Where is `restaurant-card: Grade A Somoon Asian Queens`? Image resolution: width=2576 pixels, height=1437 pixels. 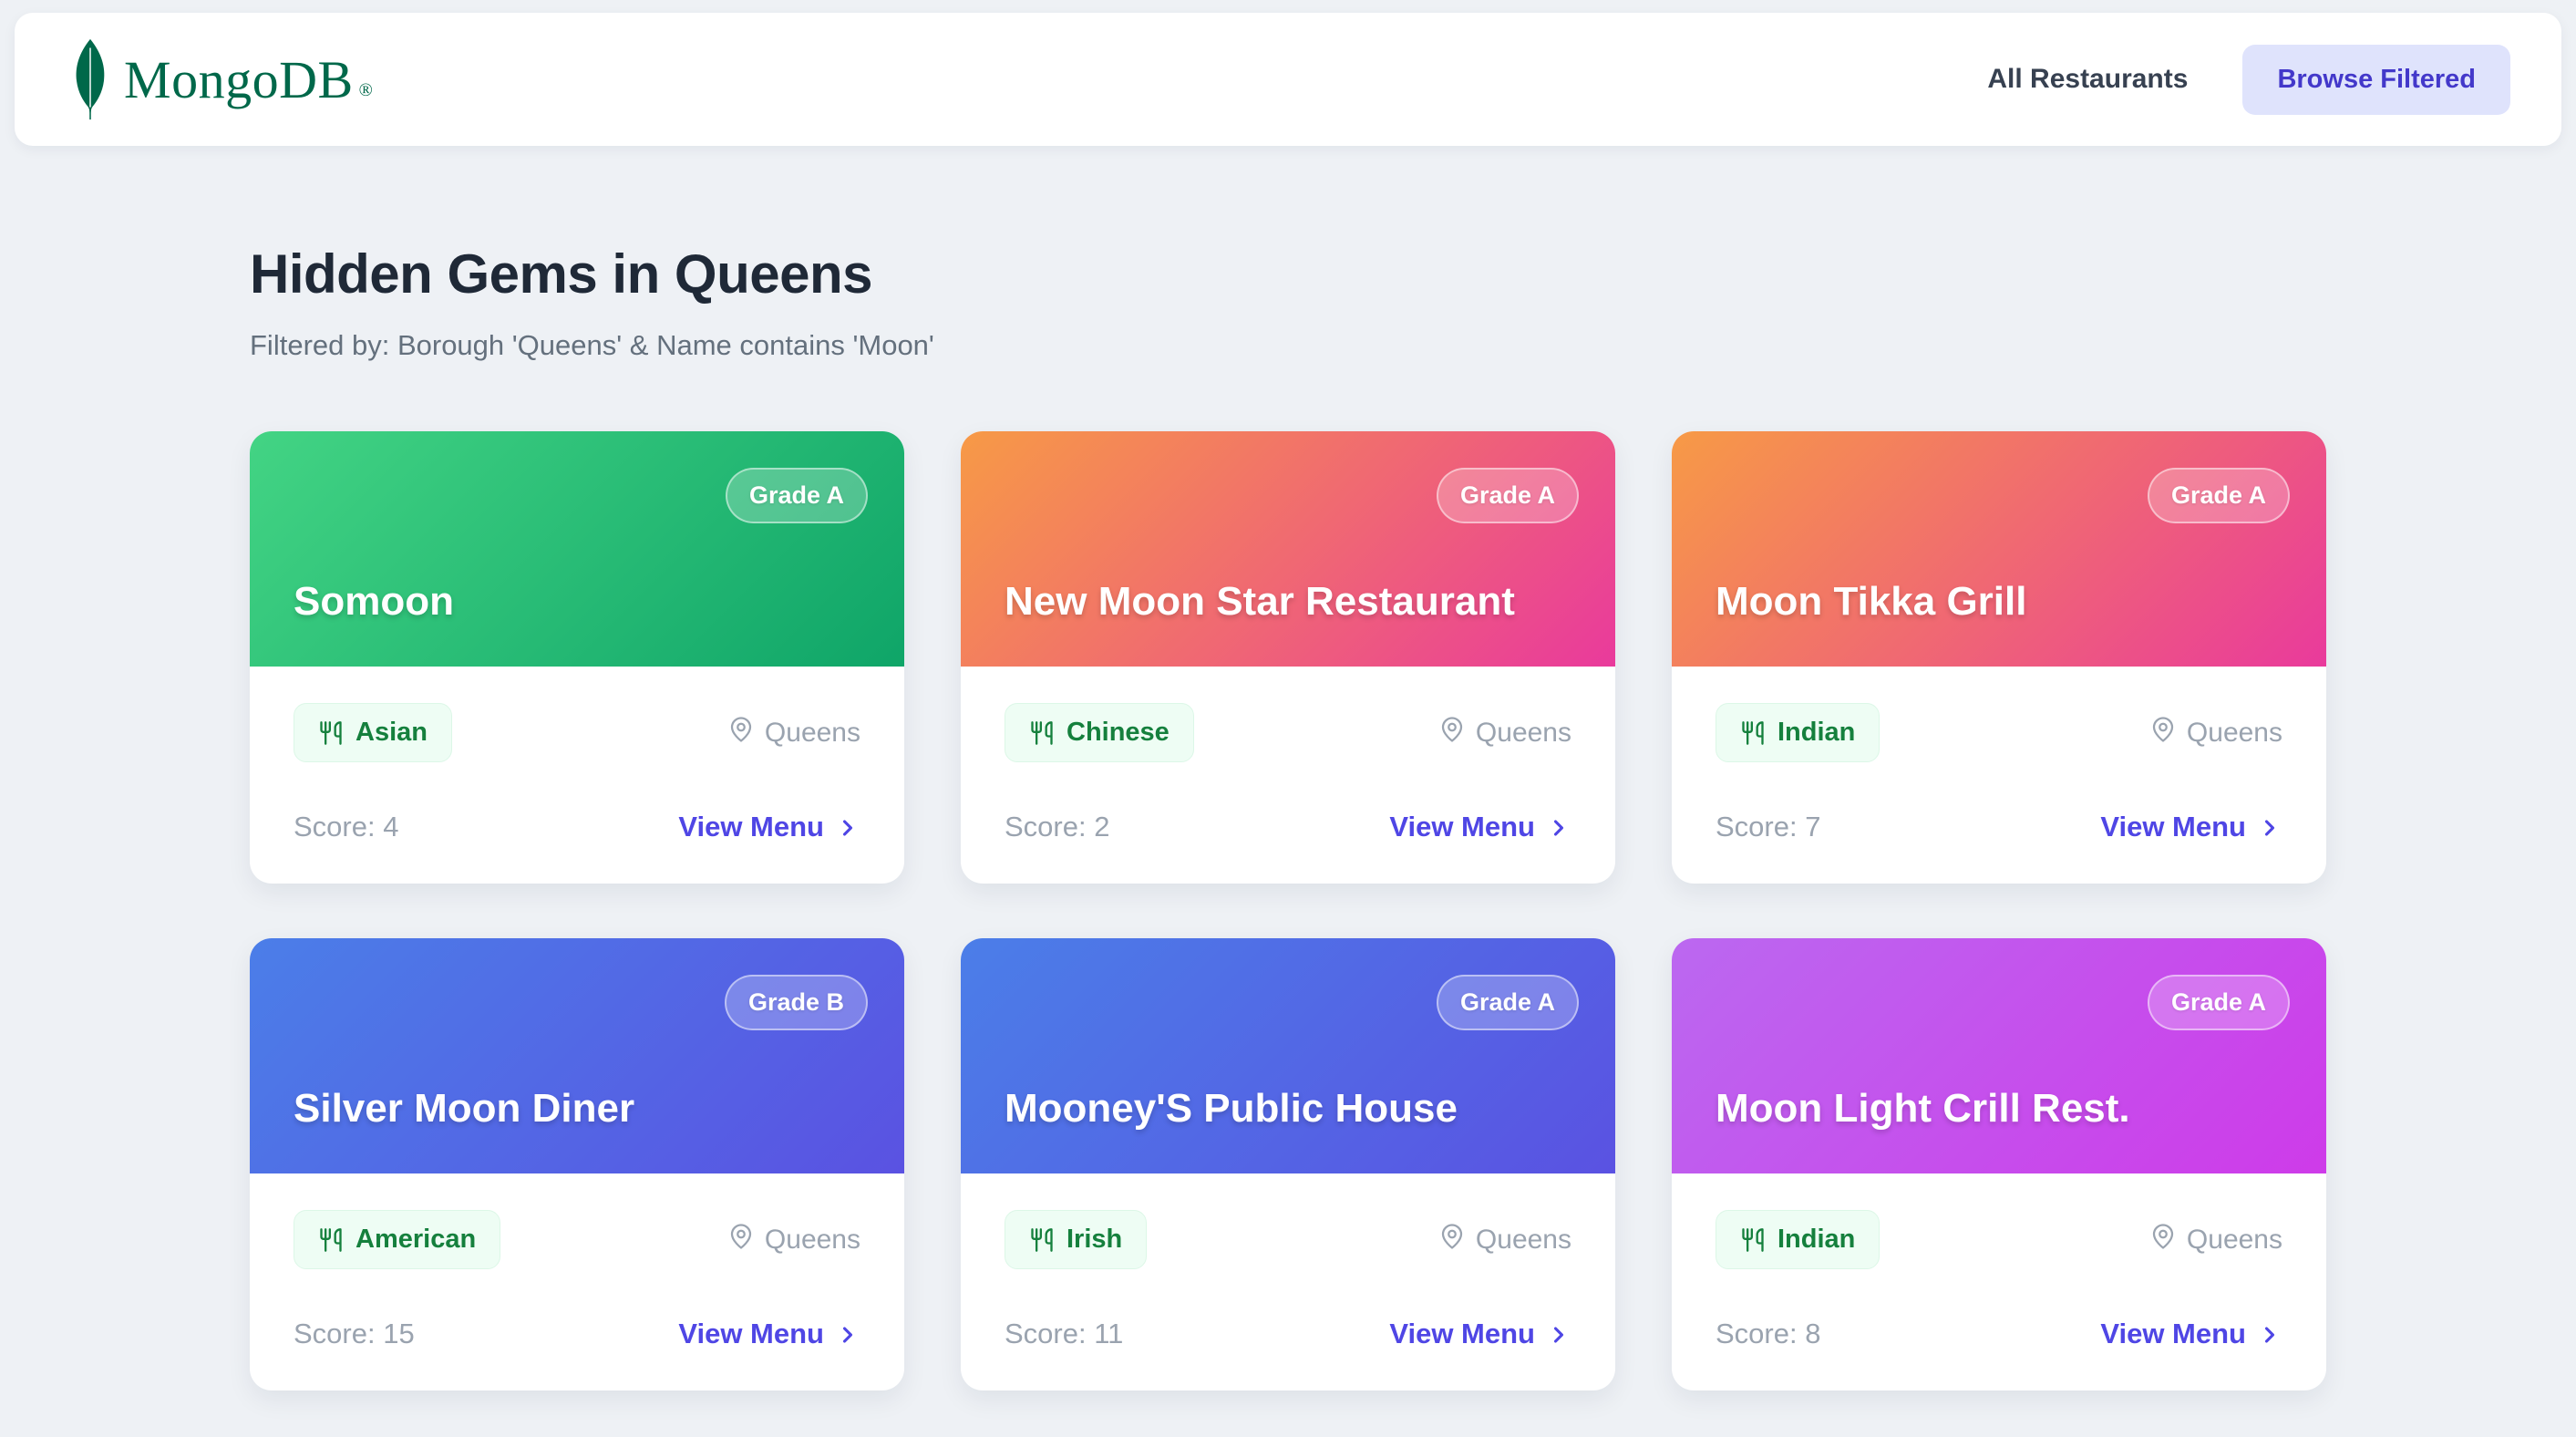
restaurant-card: Grade A Somoon Asian Queens is located at coordinates (577, 657).